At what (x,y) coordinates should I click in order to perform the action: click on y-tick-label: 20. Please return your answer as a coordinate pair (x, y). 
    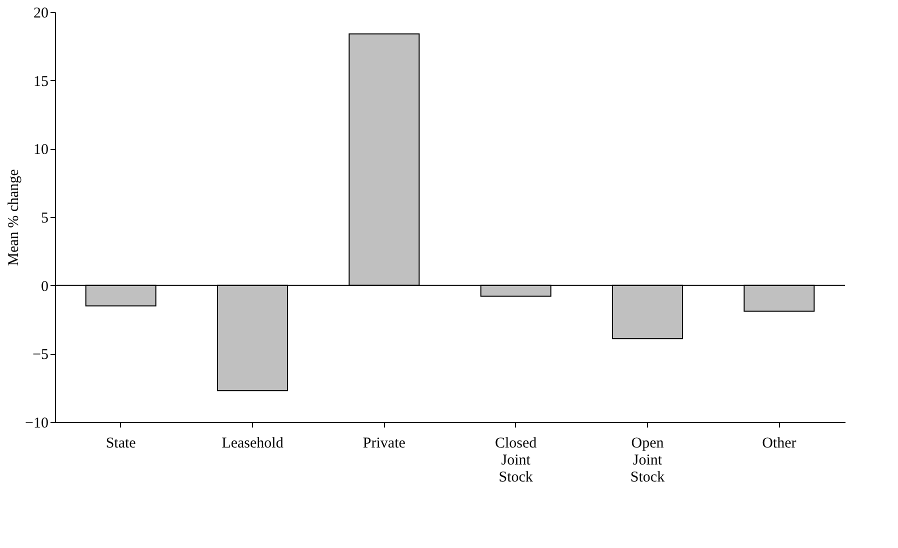
    Looking at the image, I should click on (41, 14).